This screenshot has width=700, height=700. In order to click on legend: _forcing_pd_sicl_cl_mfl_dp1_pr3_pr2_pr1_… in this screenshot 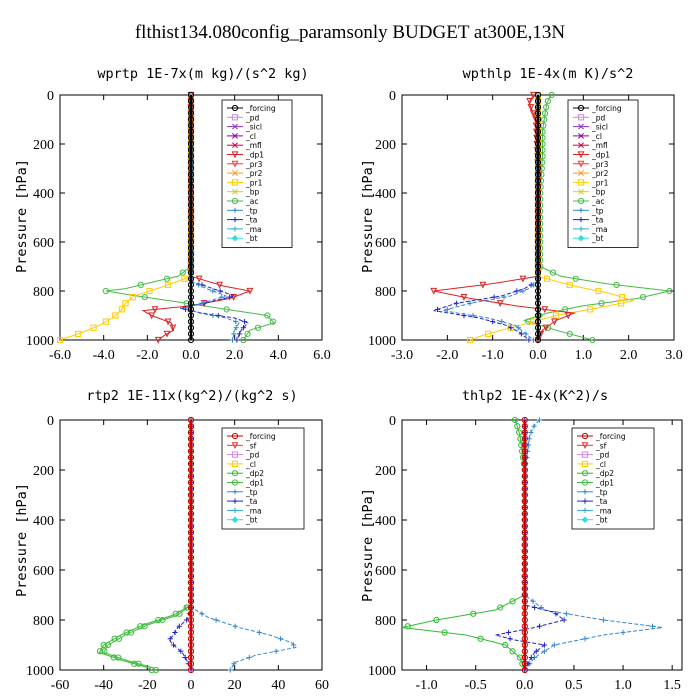, I will do `click(257, 173)`.